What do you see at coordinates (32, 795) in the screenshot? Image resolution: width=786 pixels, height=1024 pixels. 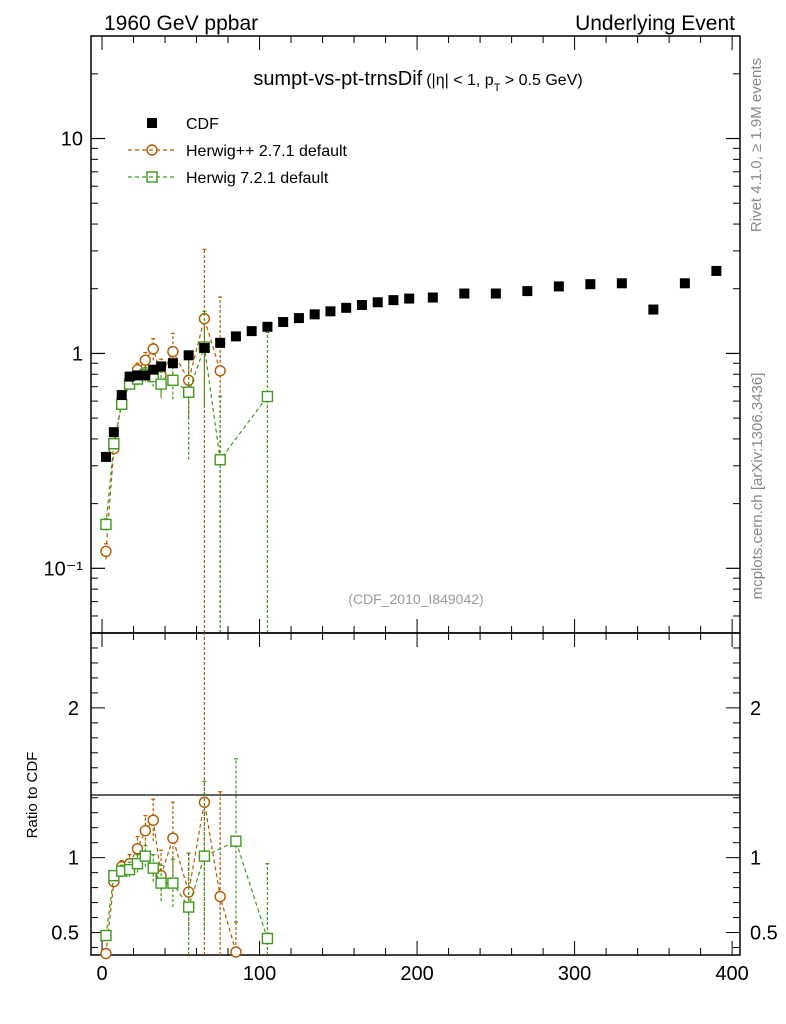 I see `ratio-ylabel: Ratio to CDF` at bounding box center [32, 795].